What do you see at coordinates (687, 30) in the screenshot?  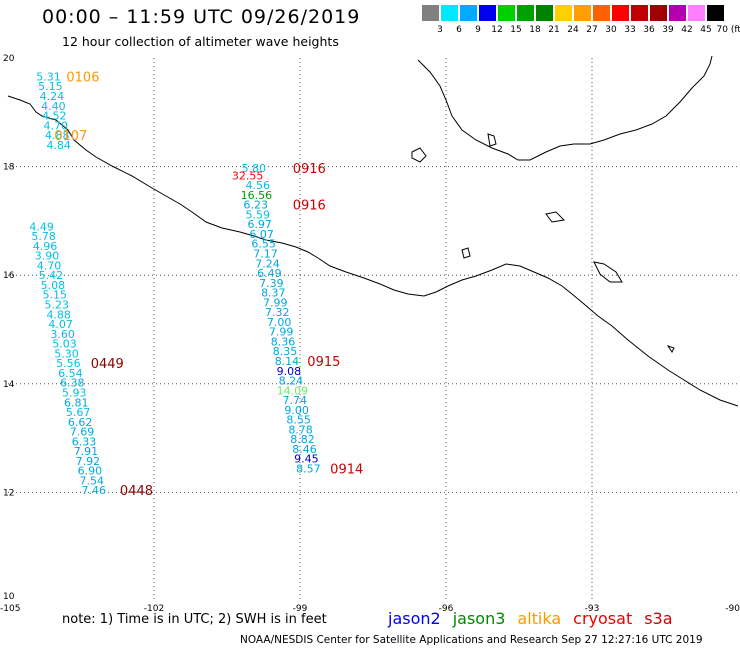 I see `scale-label: 42` at bounding box center [687, 30].